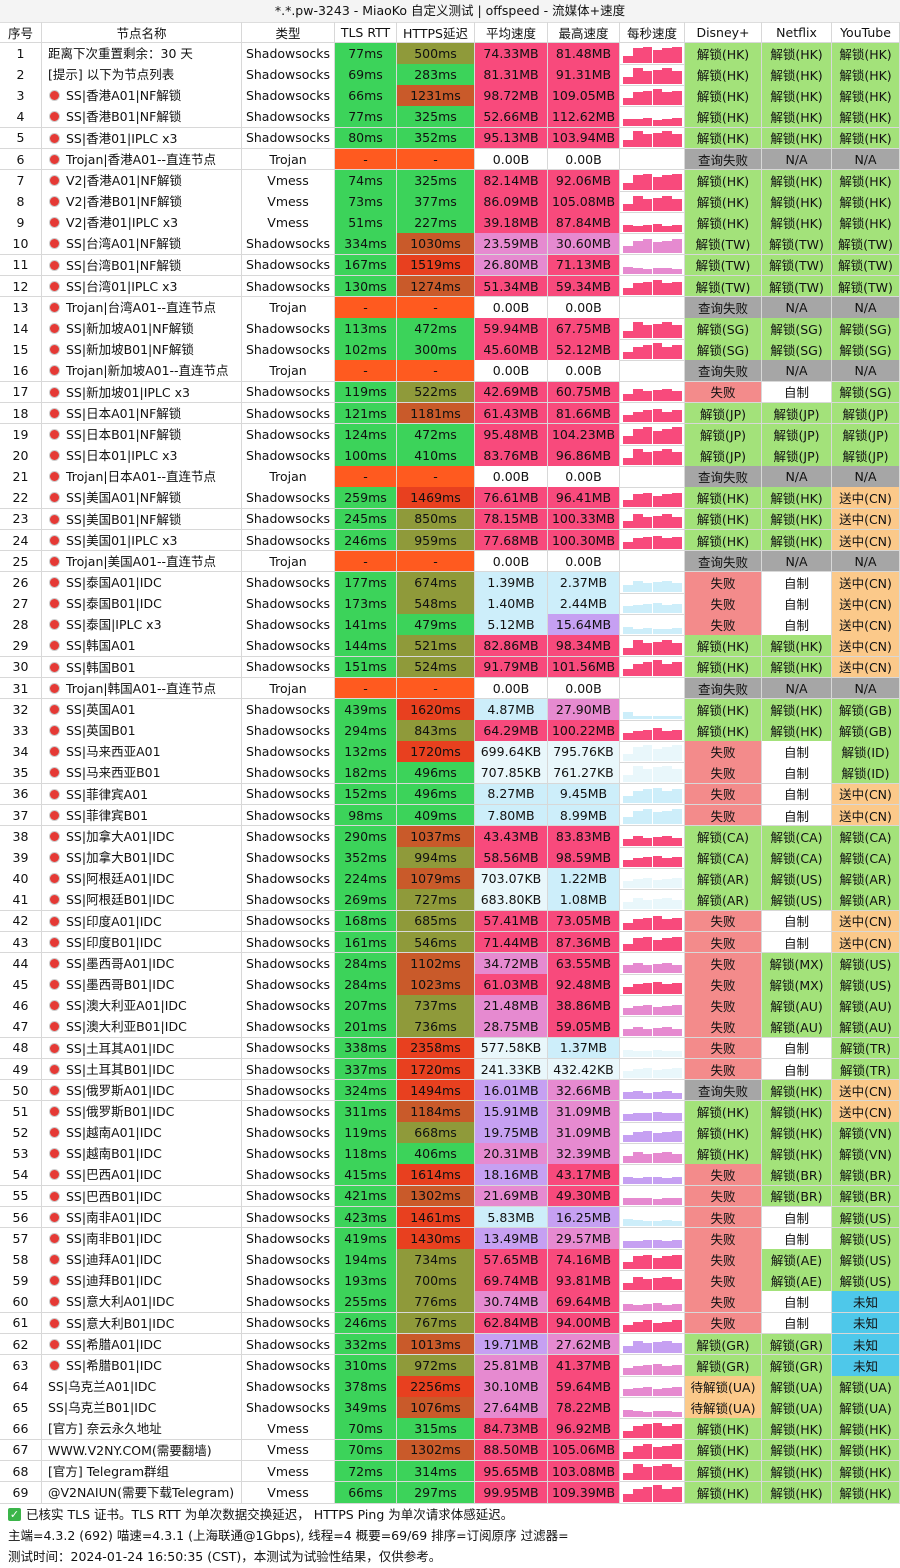 The image size is (900, 1568). What do you see at coordinates (511, 942) in the screenshot?
I see `avg-speed: 71.44MB` at bounding box center [511, 942].